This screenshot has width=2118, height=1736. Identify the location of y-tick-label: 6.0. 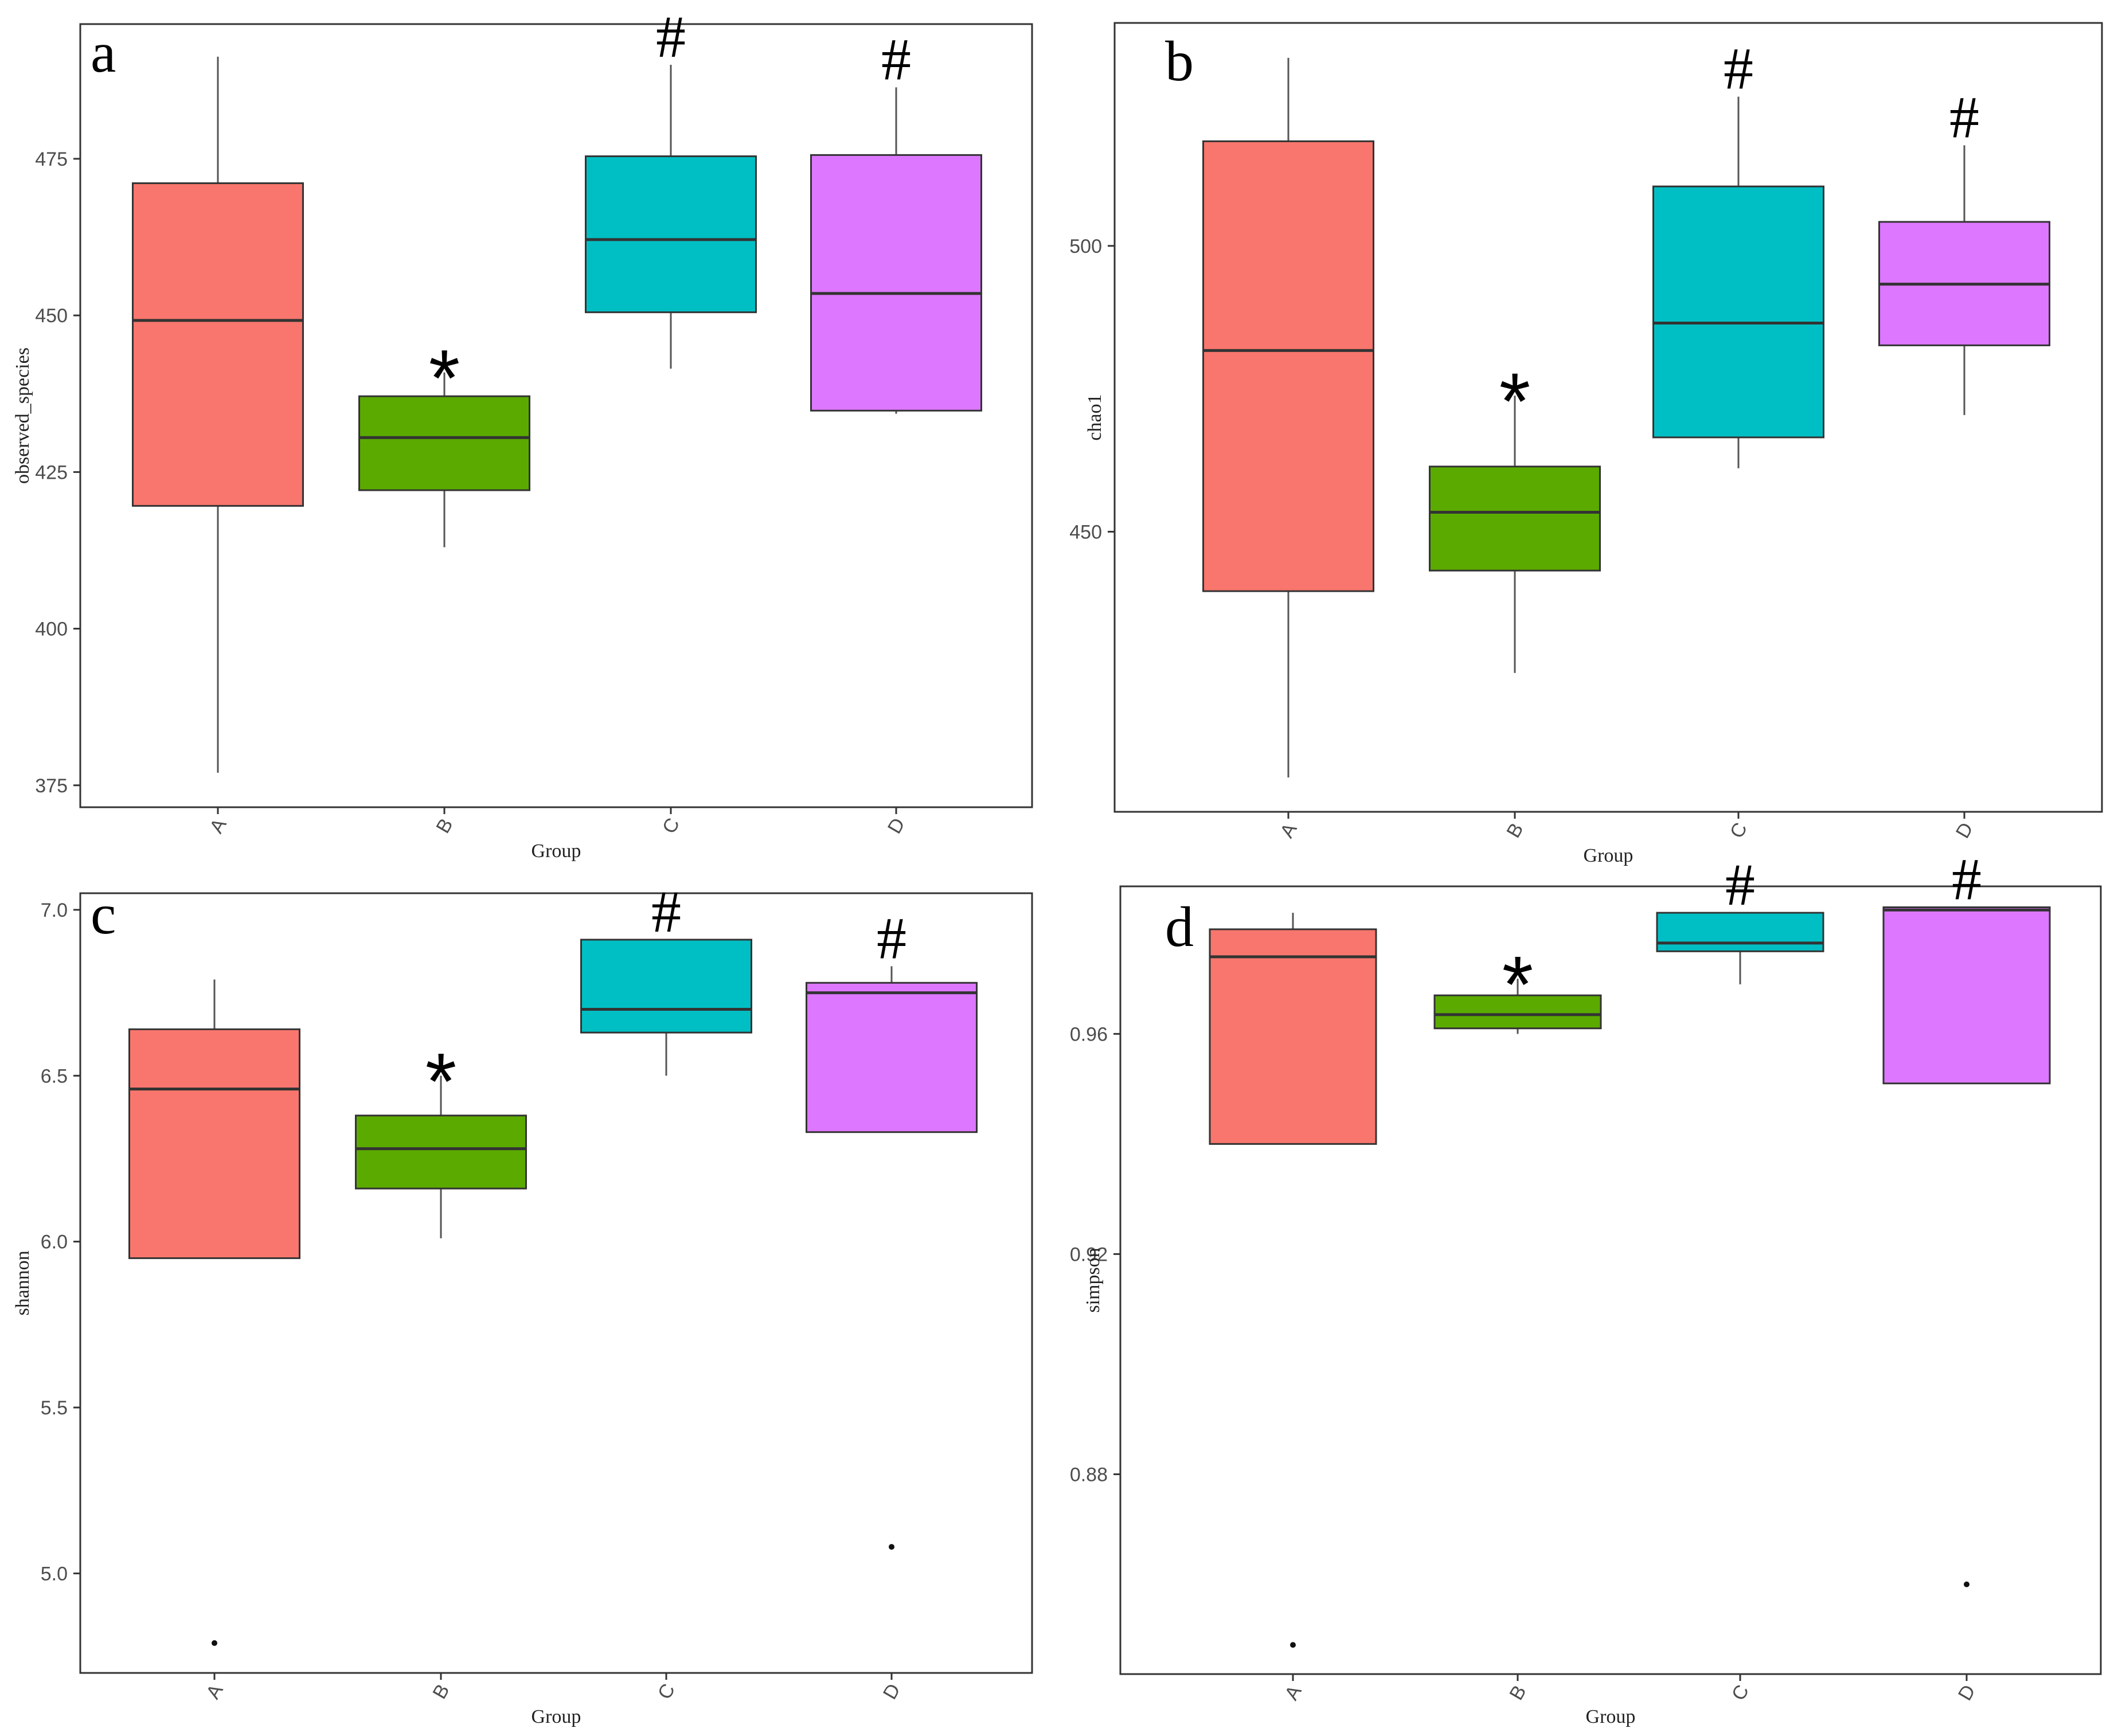
(54, 1242).